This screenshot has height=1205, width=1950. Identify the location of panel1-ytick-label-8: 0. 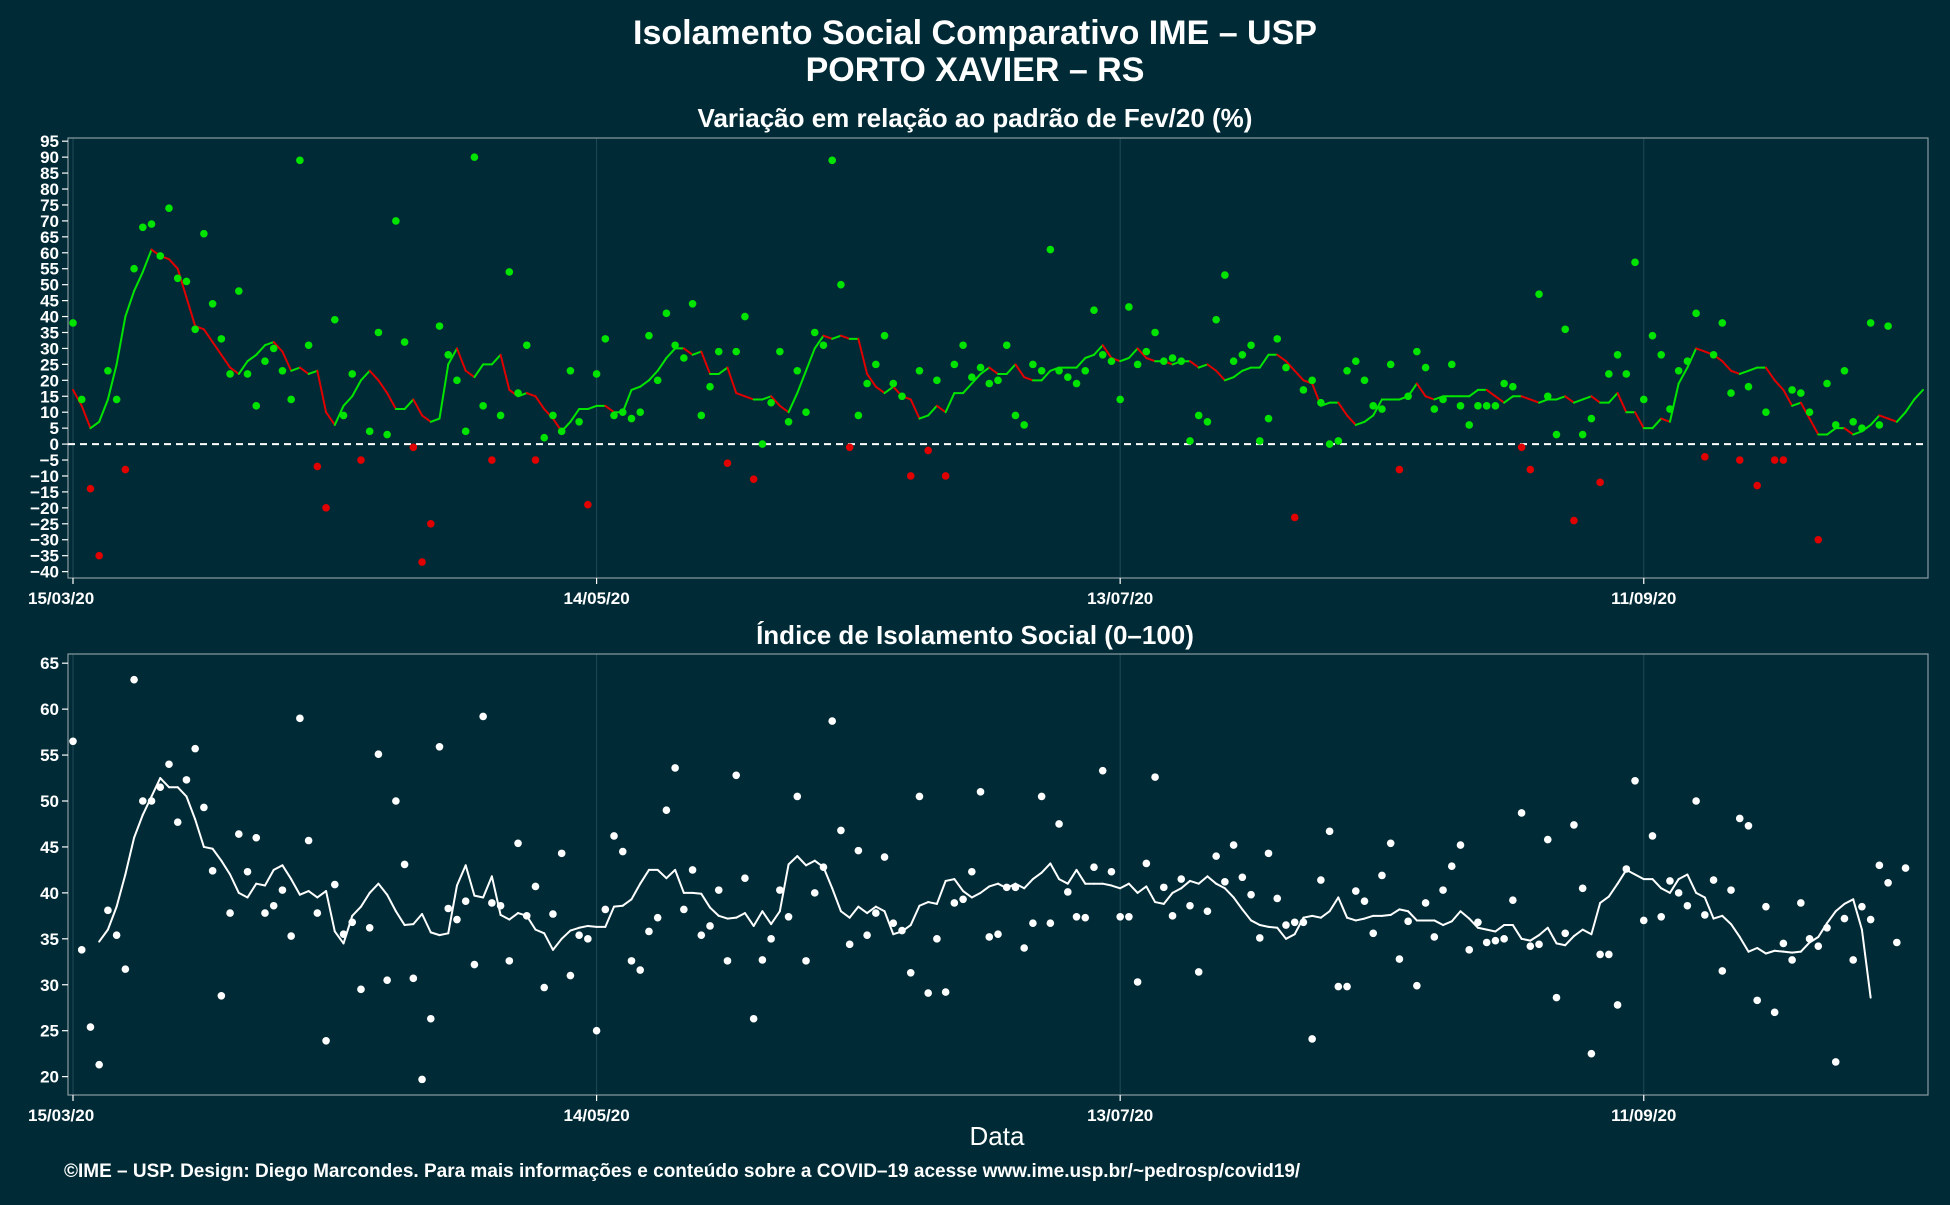
(54, 444).